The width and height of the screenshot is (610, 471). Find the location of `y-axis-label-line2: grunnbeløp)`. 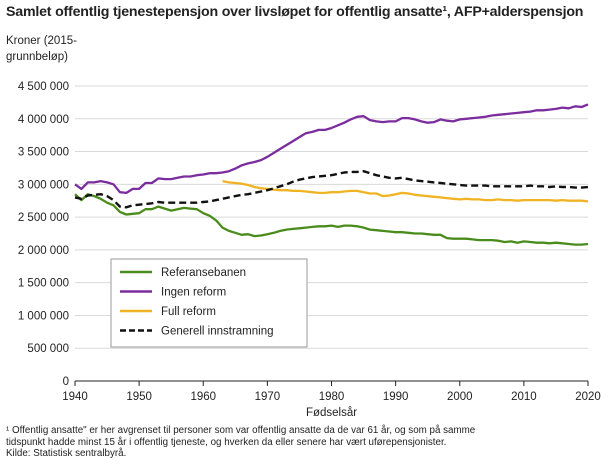

y-axis-label-line2: grunnbeløp) is located at coordinates (37, 57).